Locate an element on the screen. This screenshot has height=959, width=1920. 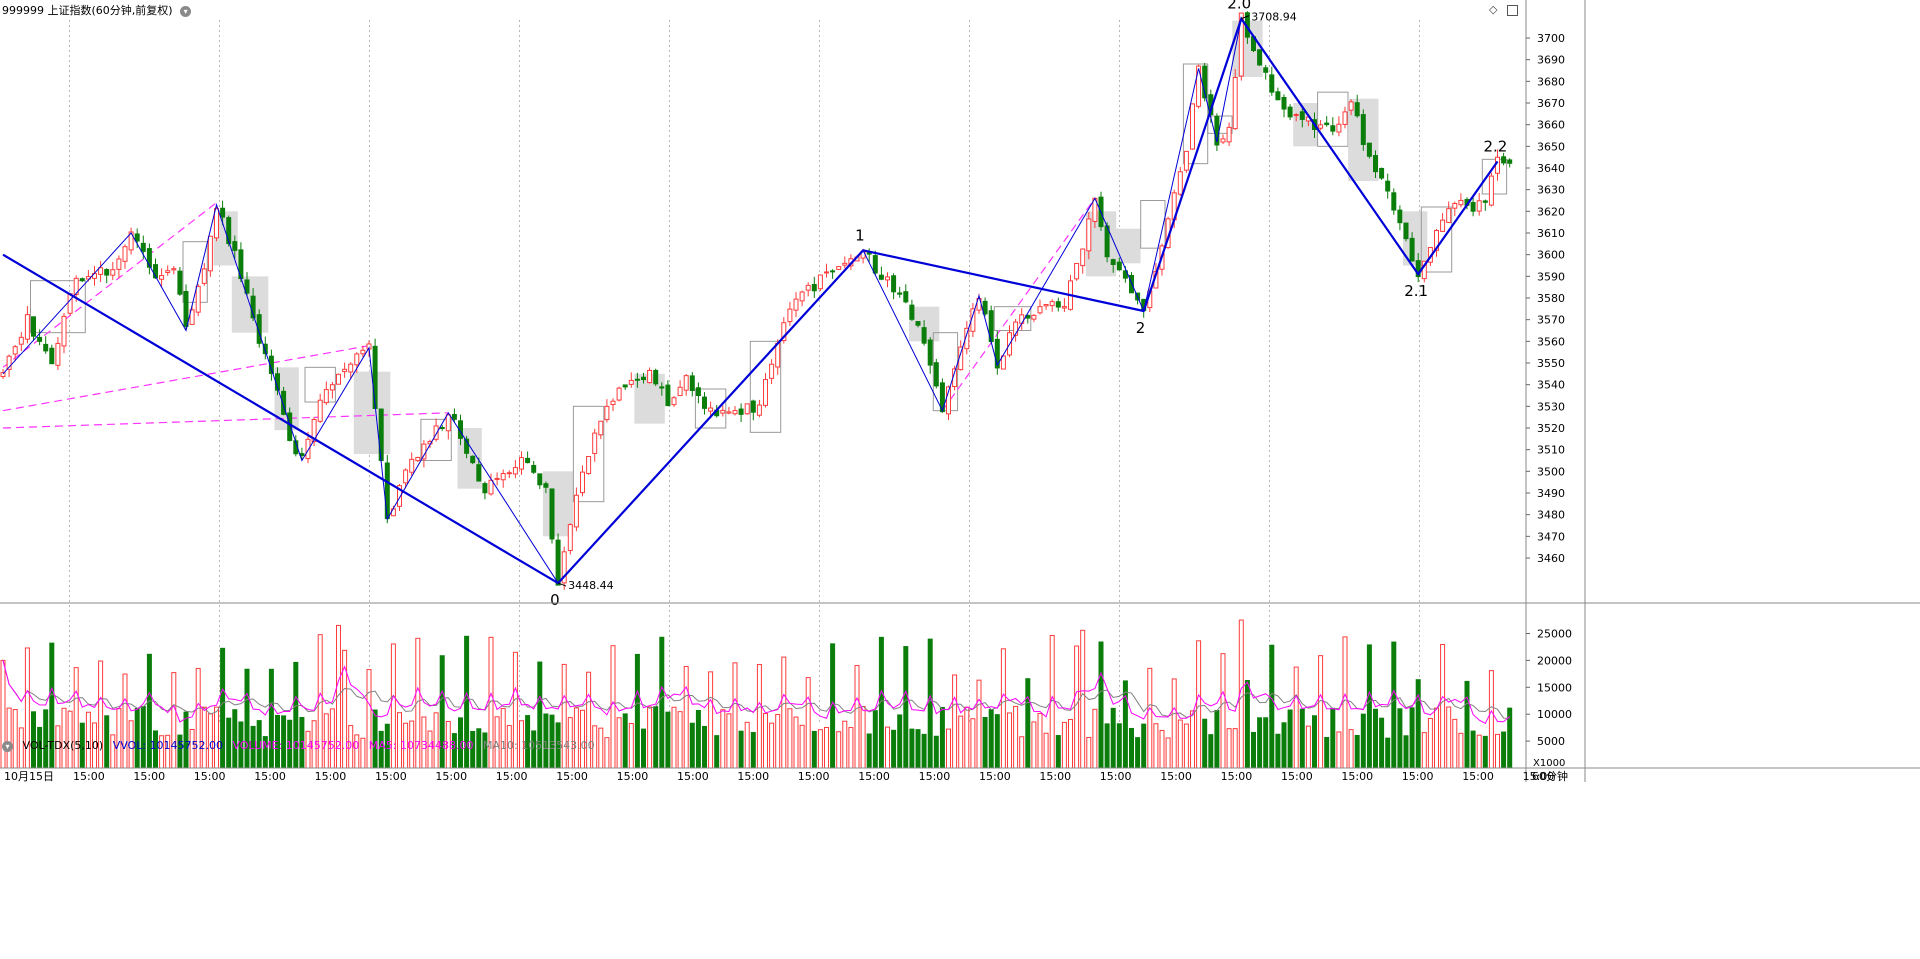
chevron-down-icon: ▾ is located at coordinates (186, 11).